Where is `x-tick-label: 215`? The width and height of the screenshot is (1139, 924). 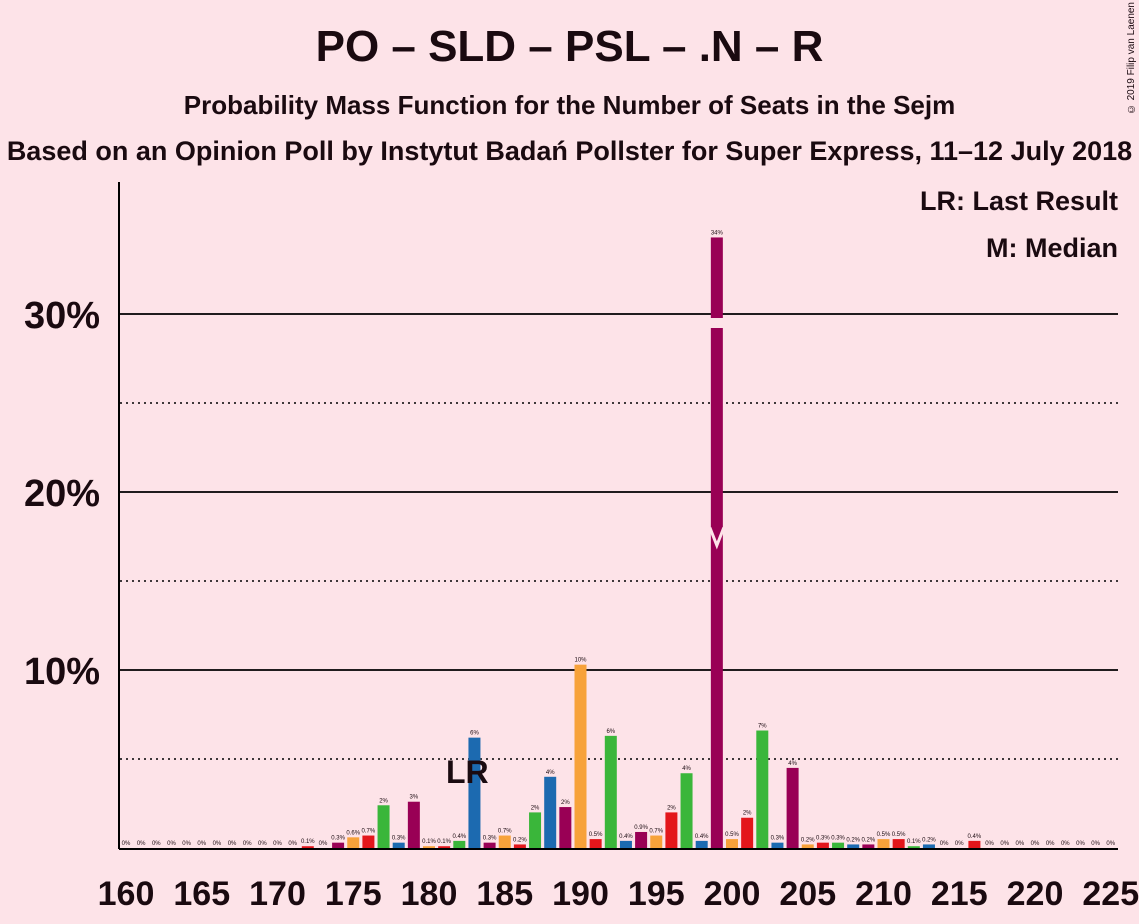 x-tick-label: 215 is located at coordinates (959, 894).